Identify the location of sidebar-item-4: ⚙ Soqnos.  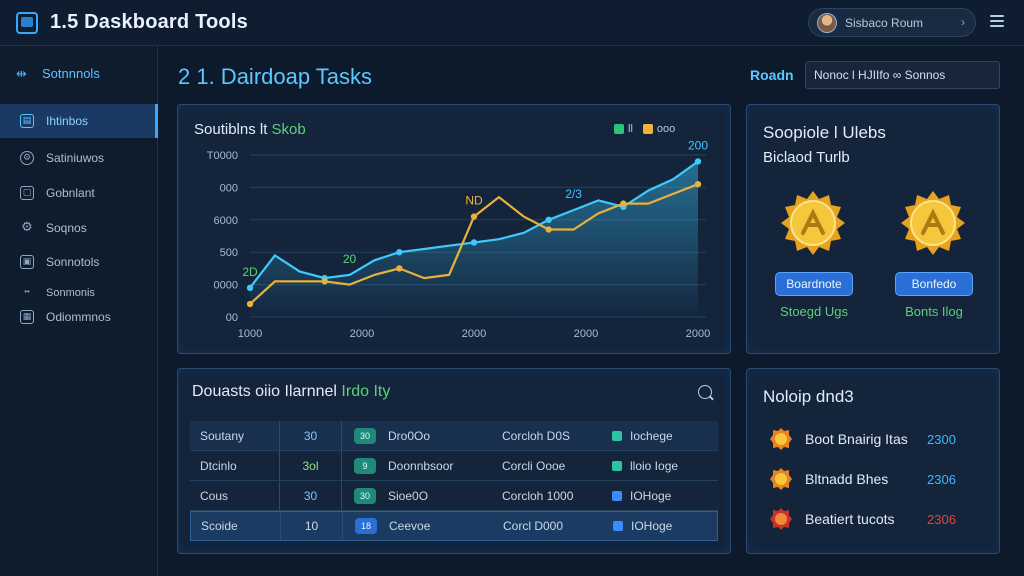
(79, 228).